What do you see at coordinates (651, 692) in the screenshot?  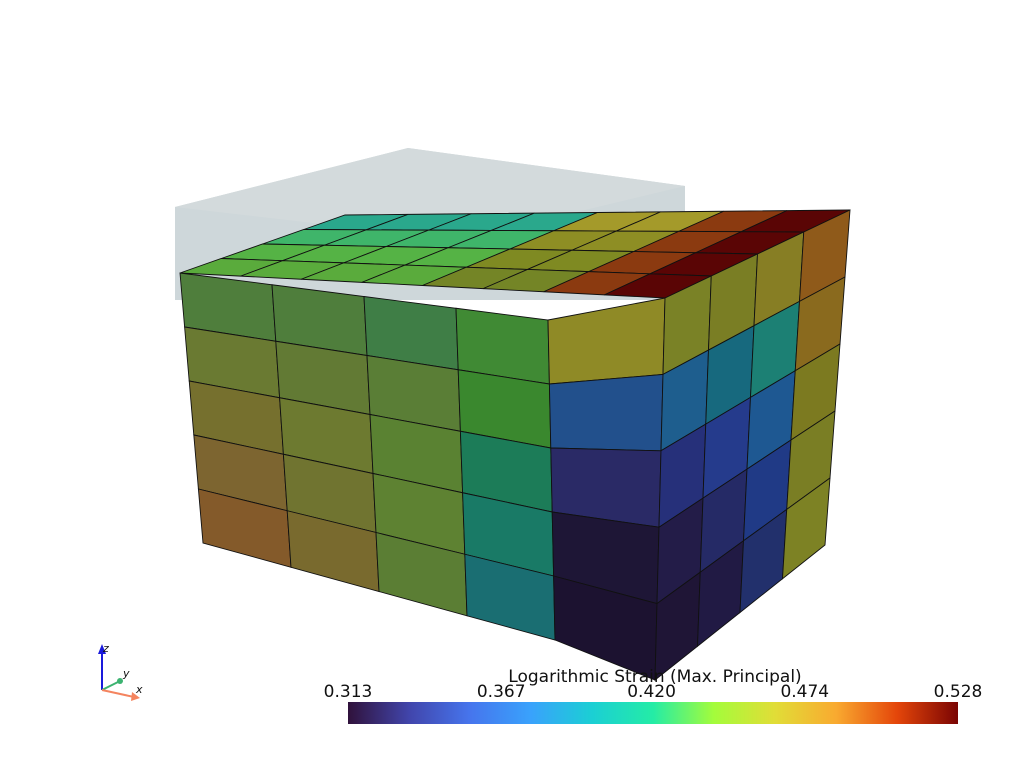 I see `colorbar-tick-label: 0.420` at bounding box center [651, 692].